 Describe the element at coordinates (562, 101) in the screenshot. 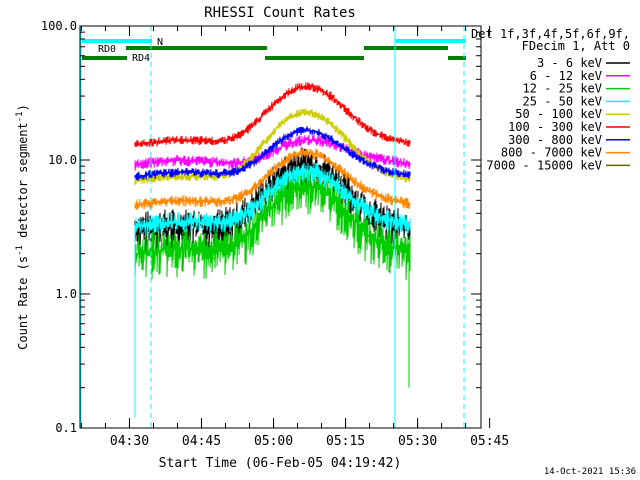

I see `legend-label: 25 - 50 keV` at that location.